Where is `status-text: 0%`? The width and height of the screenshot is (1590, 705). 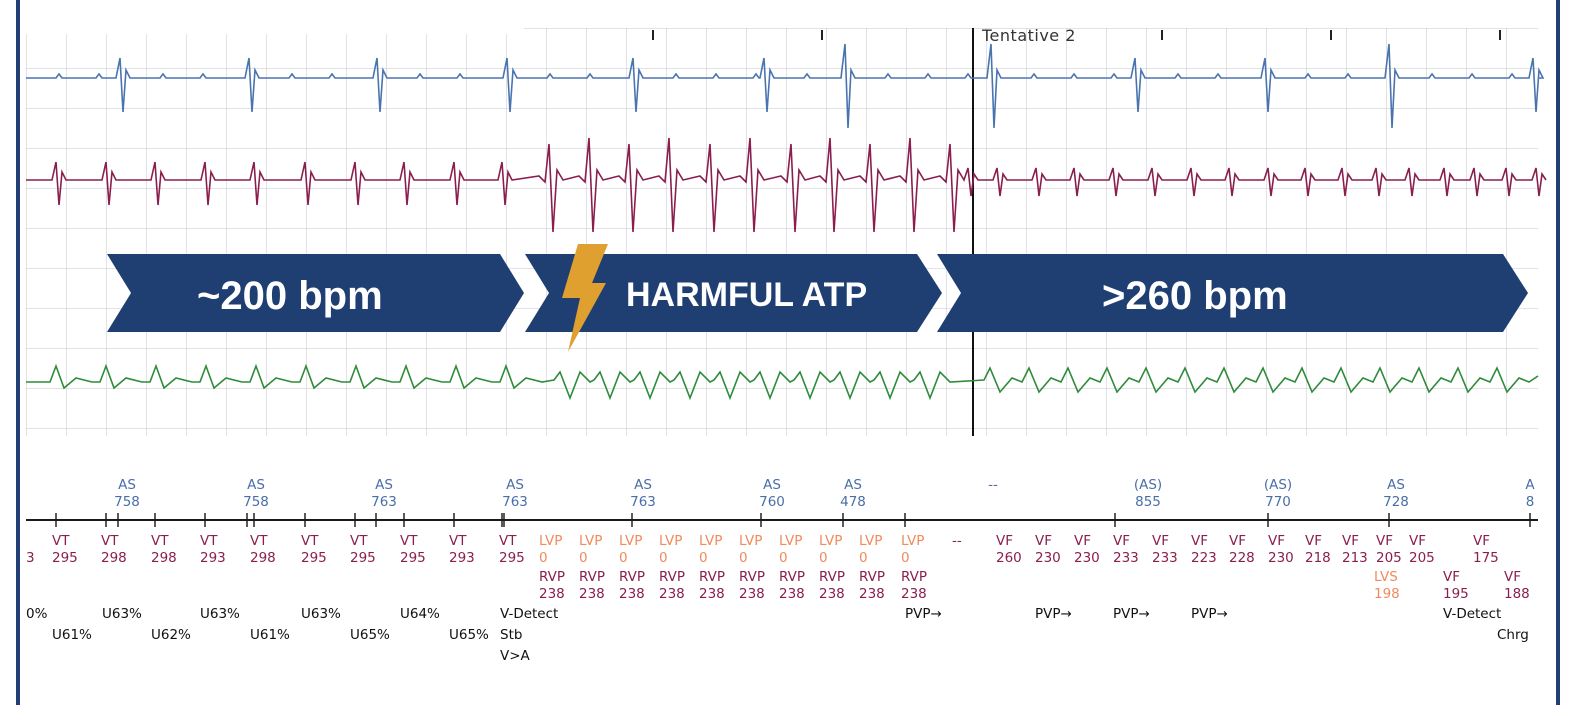
status-text: 0% is located at coordinates (37, 614).